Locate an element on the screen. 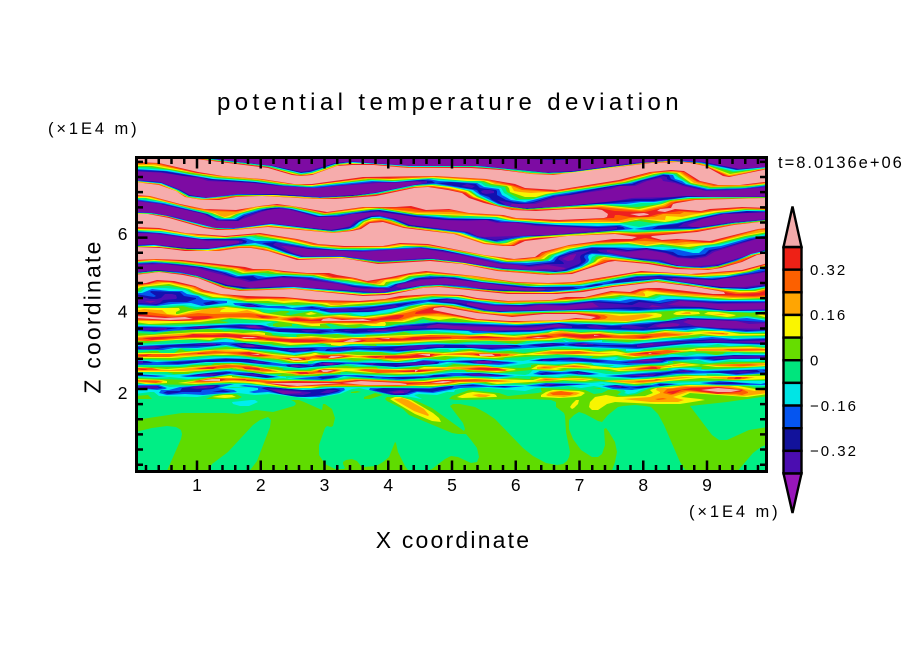 The height and width of the screenshot is (659, 904). svg-text: −0.16 is located at coordinates (834, 406).